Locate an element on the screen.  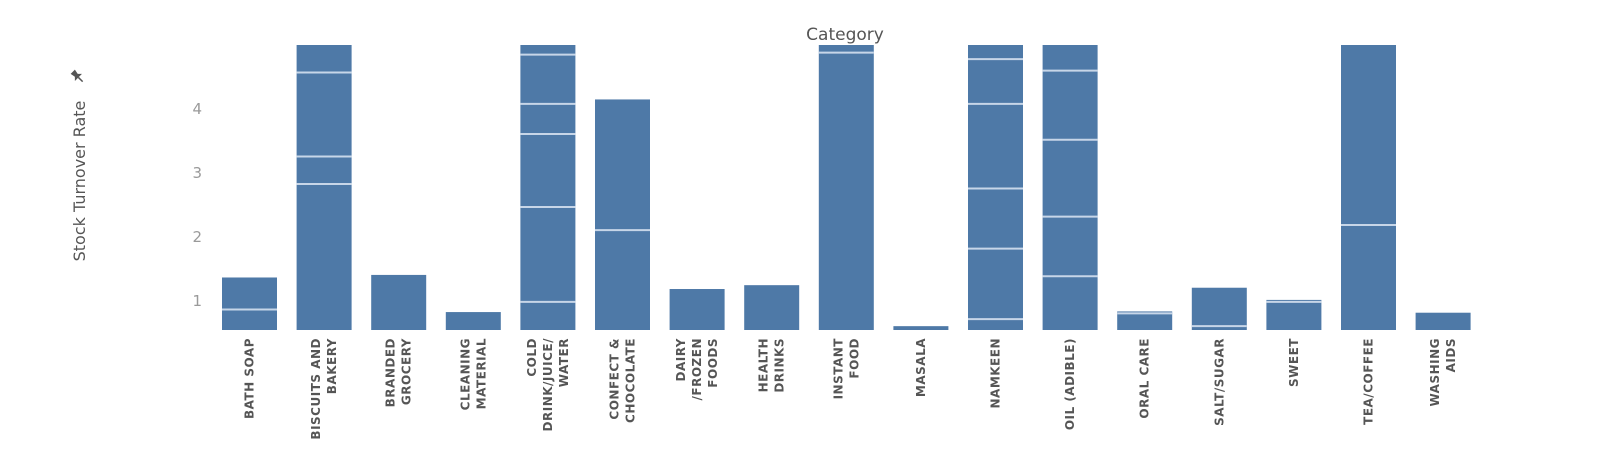
category-label: COLD DRINK/JUICE/WATER is located at coordinates (548, 385).